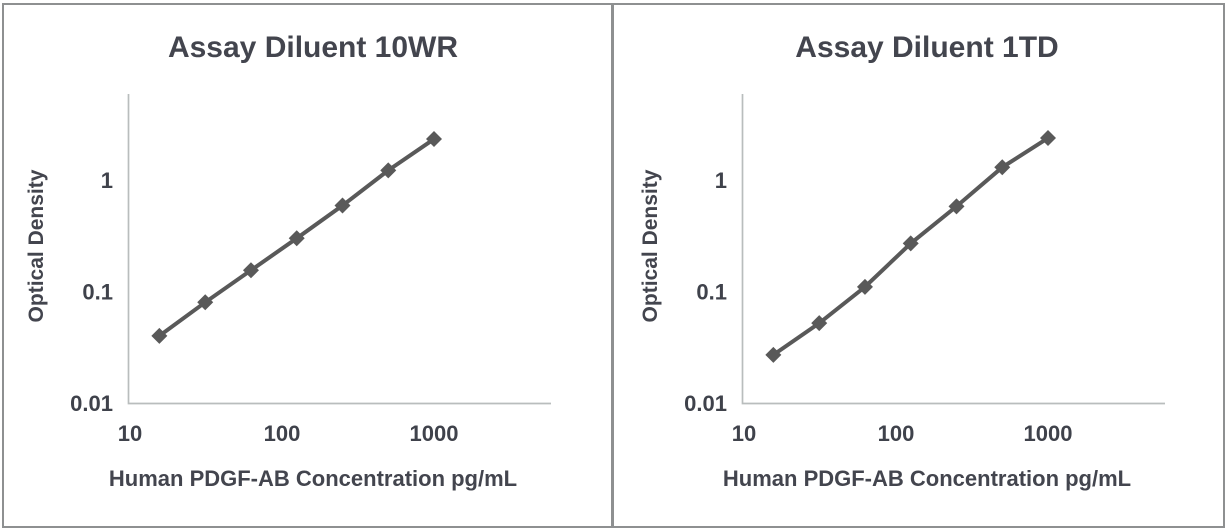 Image resolution: width=1228 pixels, height=532 pixels. What do you see at coordinates (612, 265) in the screenshot?
I see `panel-divider` at bounding box center [612, 265].